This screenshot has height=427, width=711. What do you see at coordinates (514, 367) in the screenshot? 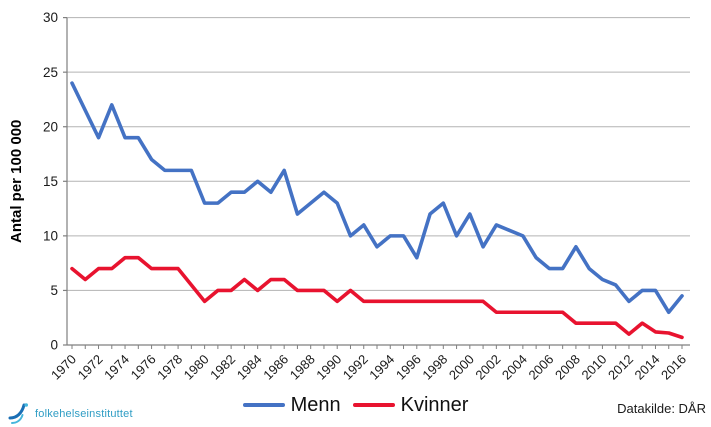
I see `x-tick-label: 2004` at bounding box center [514, 367].